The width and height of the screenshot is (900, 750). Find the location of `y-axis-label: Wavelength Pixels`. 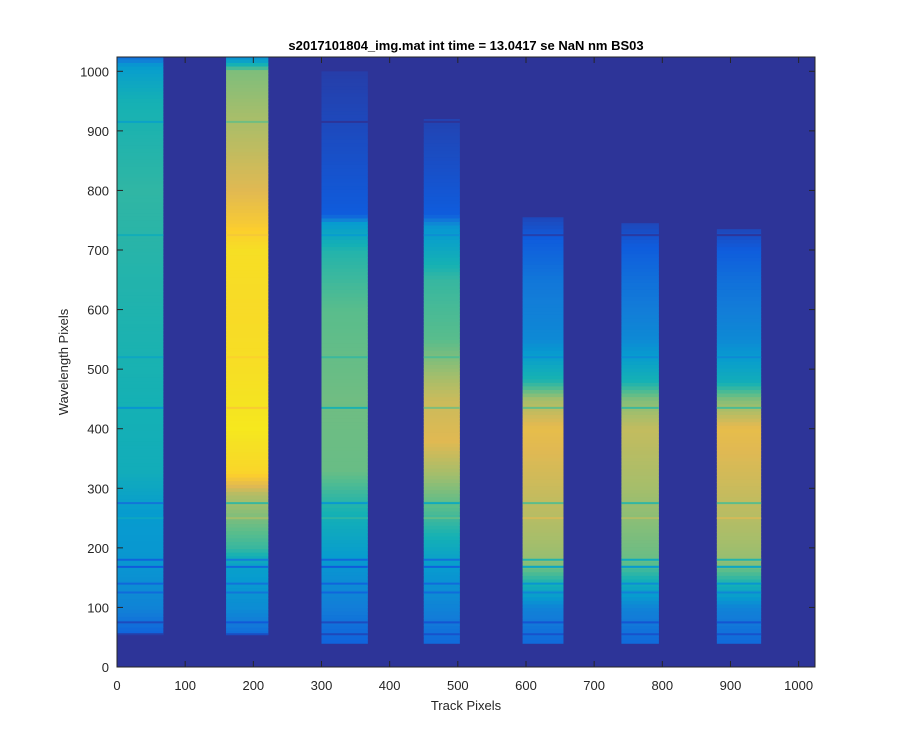

y-axis-label: Wavelength Pixels is located at coordinates (63, 361).